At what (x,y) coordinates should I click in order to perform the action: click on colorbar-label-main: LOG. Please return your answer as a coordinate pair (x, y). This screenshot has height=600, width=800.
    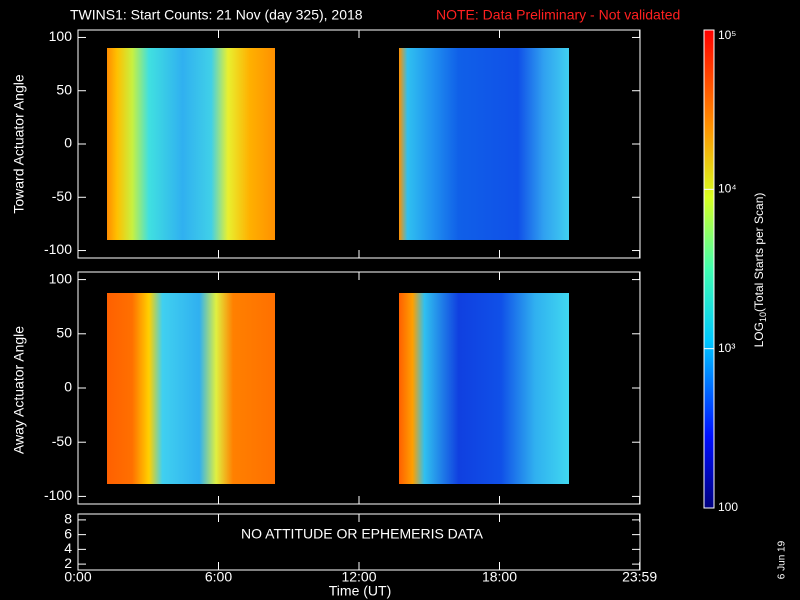
    Looking at the image, I should click on (759, 334).